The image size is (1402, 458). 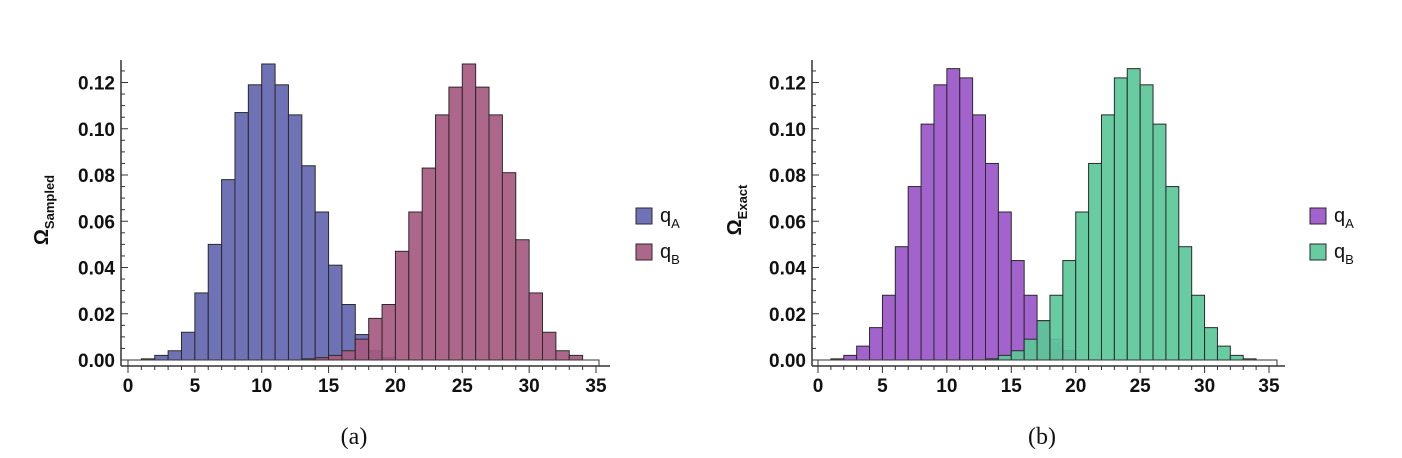 What do you see at coordinates (1318, 216) in the screenshot?
I see `legend-swatch-qa` at bounding box center [1318, 216].